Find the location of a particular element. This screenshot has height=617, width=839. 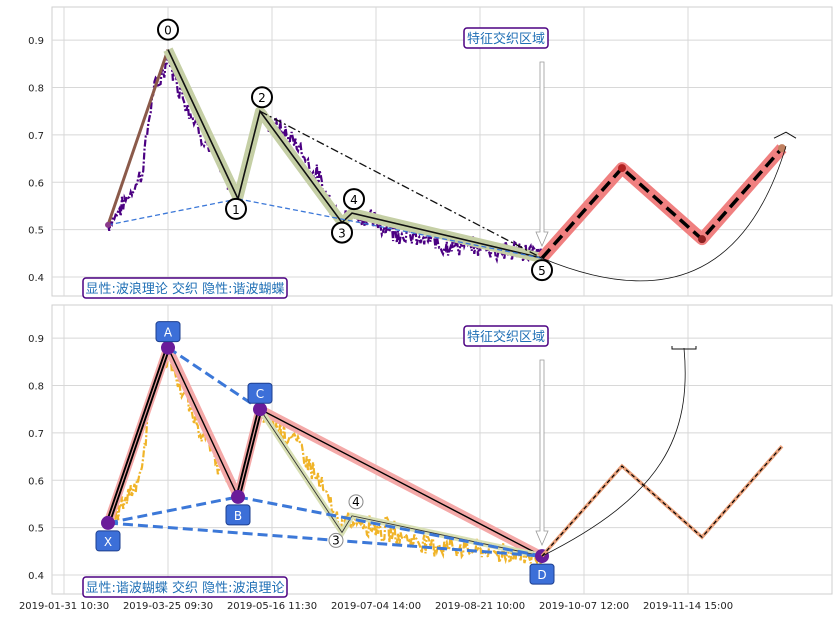

x-tick-label: 2019-01-31 10:30 is located at coordinates (64, 606).